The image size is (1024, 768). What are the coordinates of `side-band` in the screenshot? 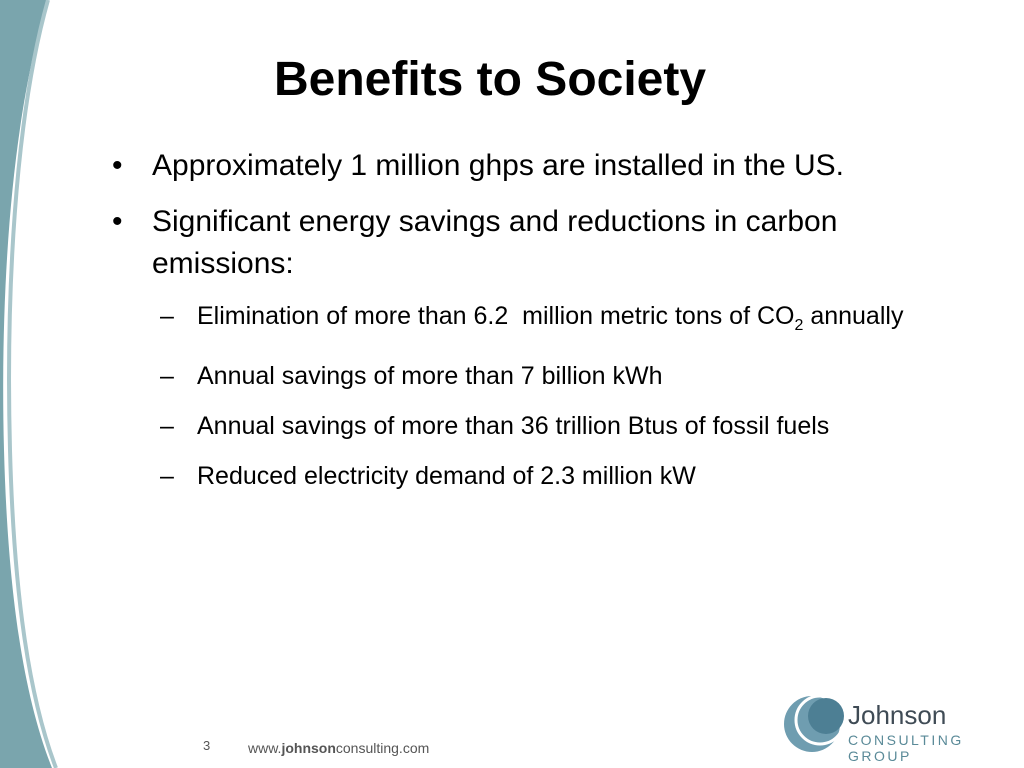 It's located at (26, 384).